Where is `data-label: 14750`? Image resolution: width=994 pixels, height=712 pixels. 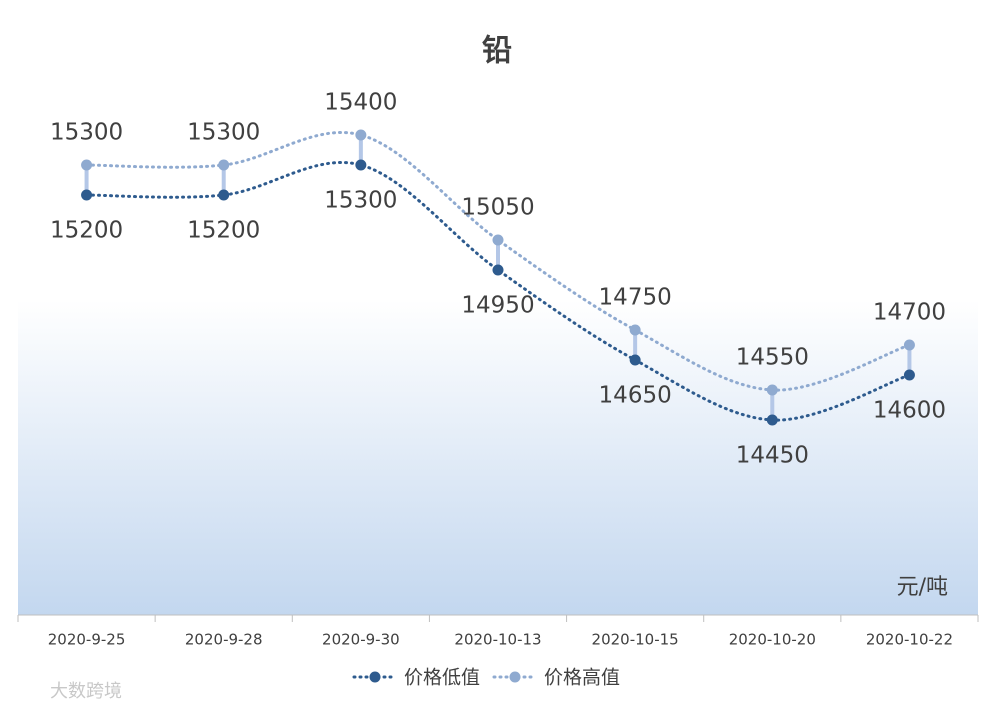
data-label: 14750 is located at coordinates (635, 298).